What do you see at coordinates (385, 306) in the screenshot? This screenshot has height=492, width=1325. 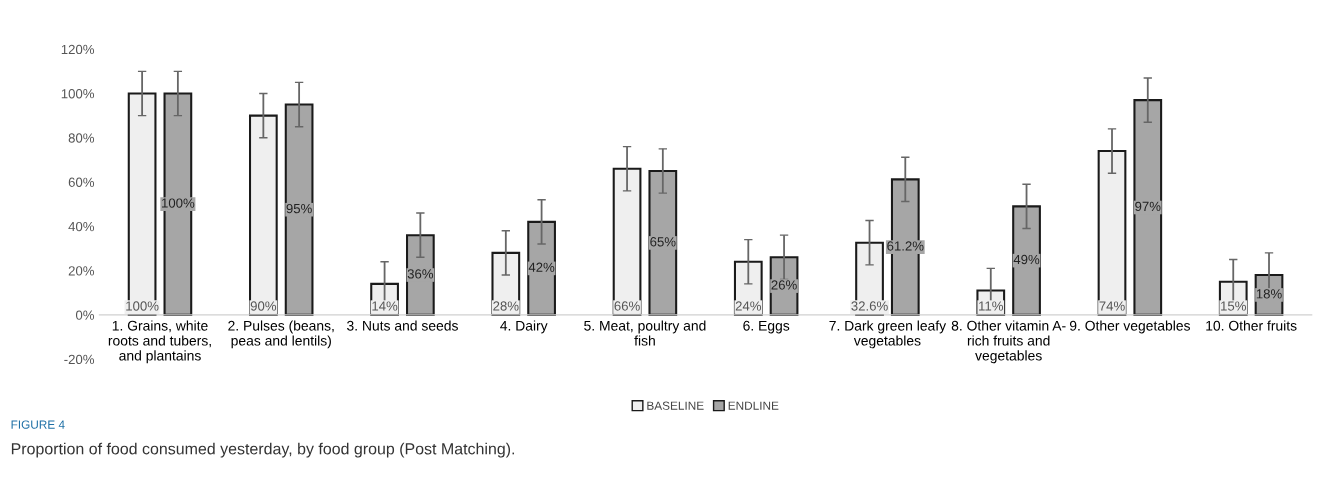 I see `data-label: 14%` at bounding box center [385, 306].